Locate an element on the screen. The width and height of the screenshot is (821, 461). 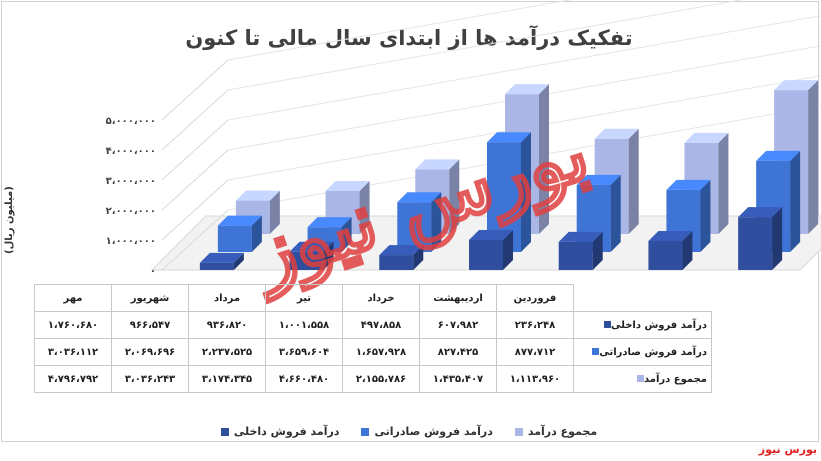
bar-2-3-side is located at coordinates (436, 222).